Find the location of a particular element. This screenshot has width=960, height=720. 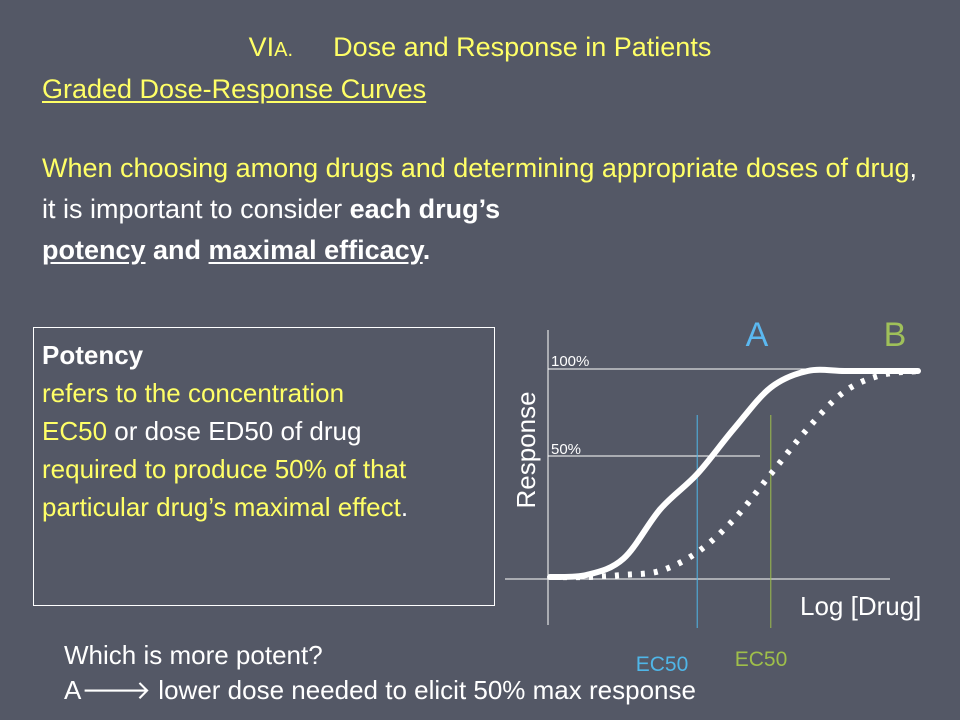

ec50-label-a: EC50 is located at coordinates (662, 664).